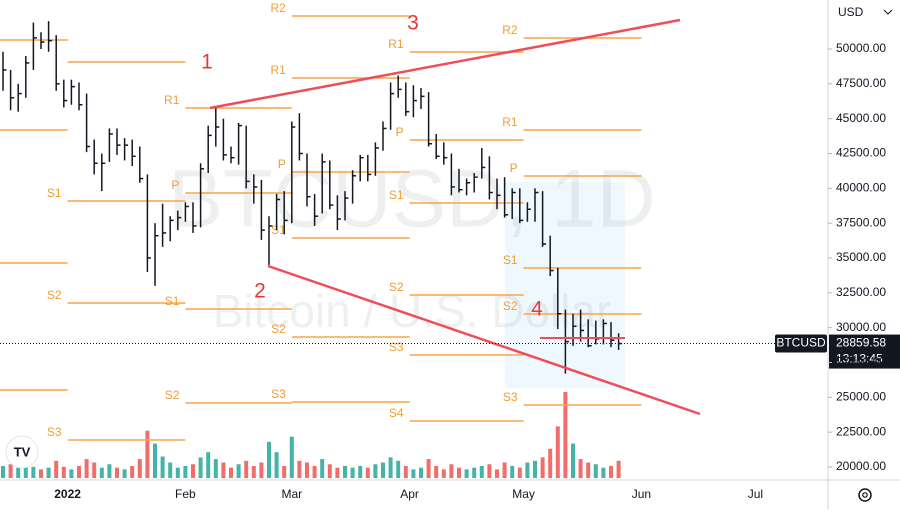 This screenshot has height=515, width=900. Describe the element at coordinates (412, 199) in the screenshot. I see `watermark-title: BTCUSD, 1D` at that location.